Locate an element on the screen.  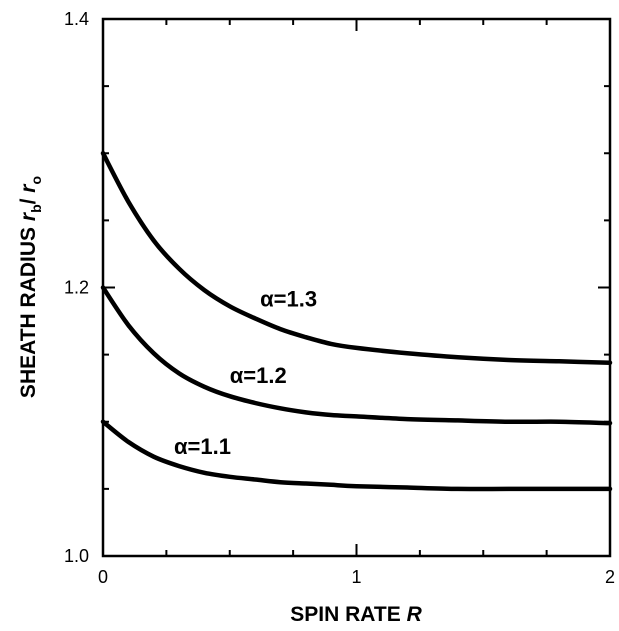
y-tick-label: 1.0 is located at coordinates (76, 556).